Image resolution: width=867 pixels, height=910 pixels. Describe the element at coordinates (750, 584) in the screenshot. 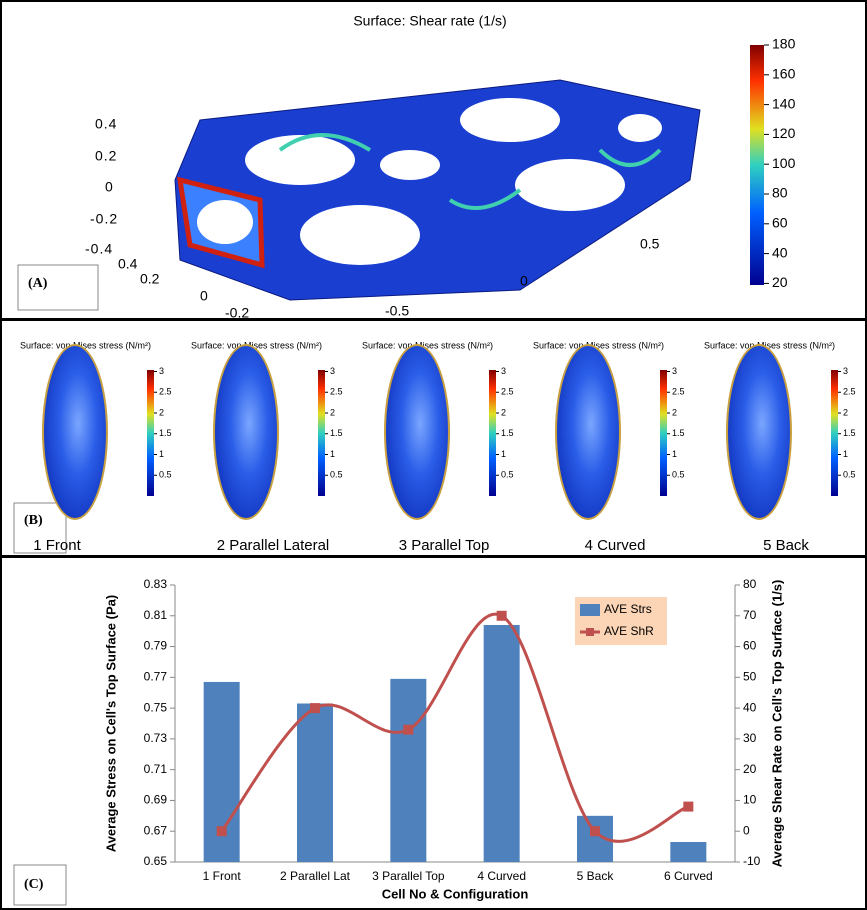

I see `y2-tick-label: 80` at that location.